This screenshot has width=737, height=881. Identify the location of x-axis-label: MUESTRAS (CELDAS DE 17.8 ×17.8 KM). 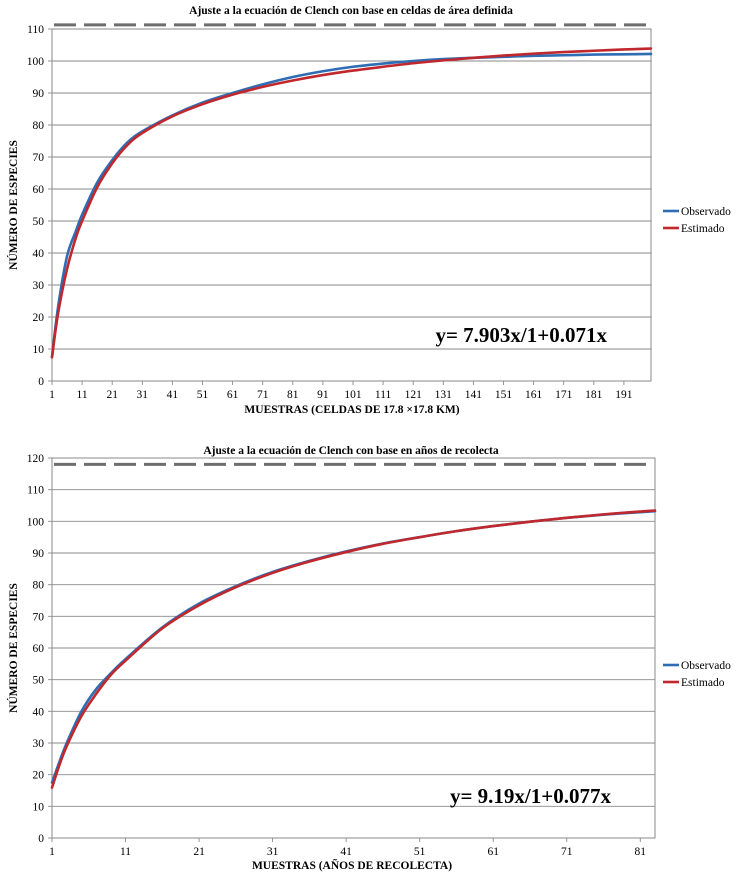
(351, 410).